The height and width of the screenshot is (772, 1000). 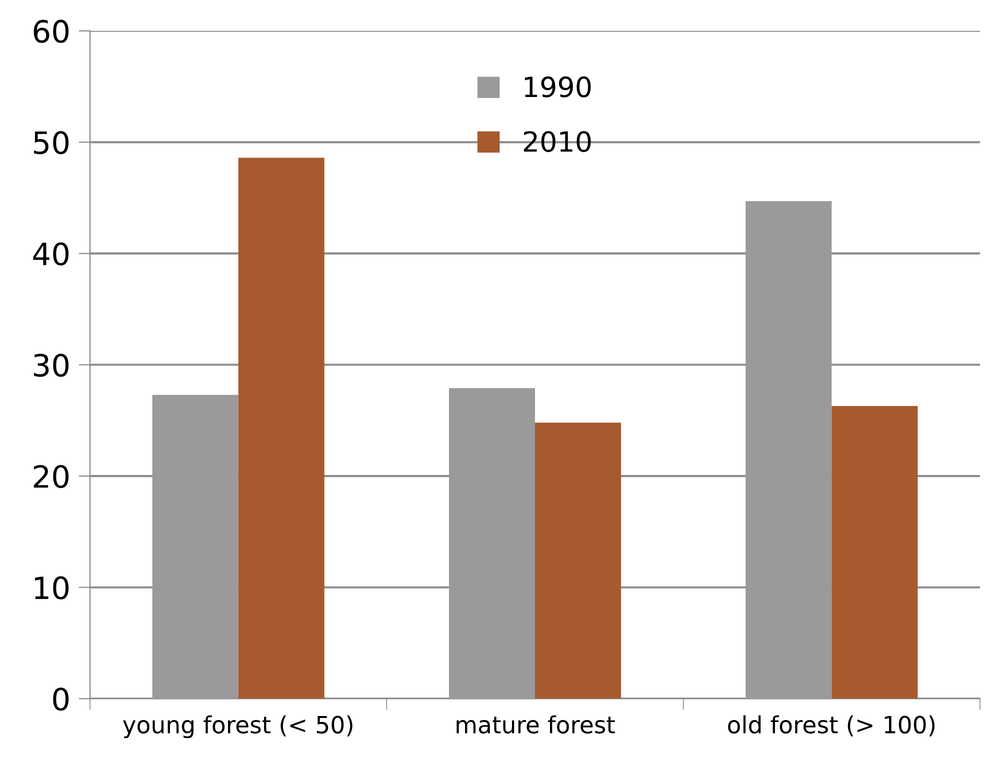 What do you see at coordinates (61, 699) in the screenshot?
I see `y-tick-label: 0` at bounding box center [61, 699].